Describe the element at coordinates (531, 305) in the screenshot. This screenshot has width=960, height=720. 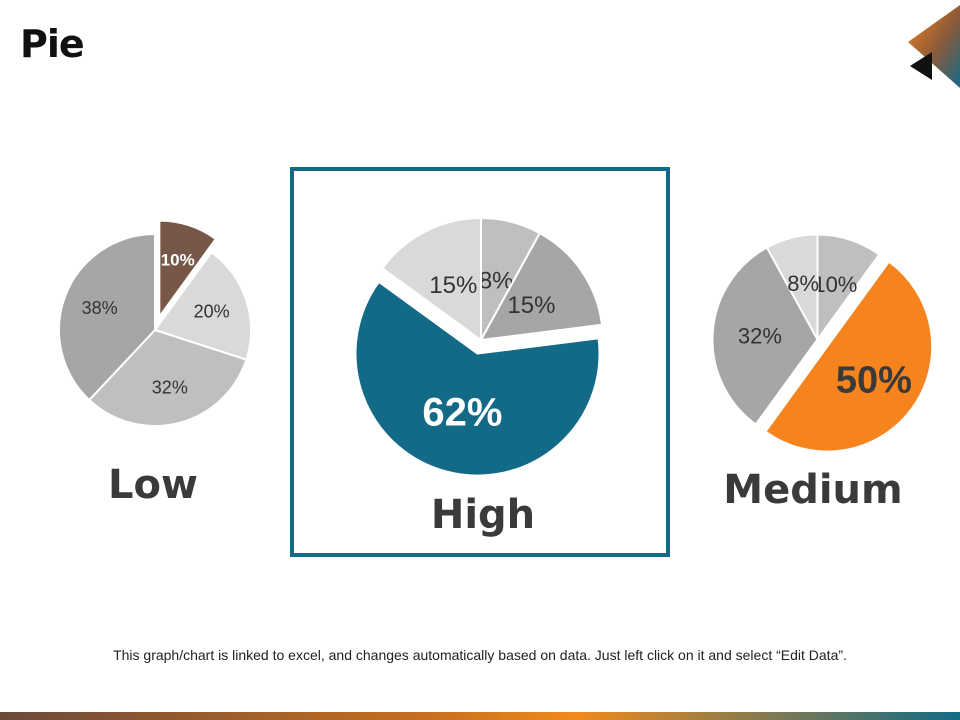
I see `pie-data-label-high-1: 15%` at that location.